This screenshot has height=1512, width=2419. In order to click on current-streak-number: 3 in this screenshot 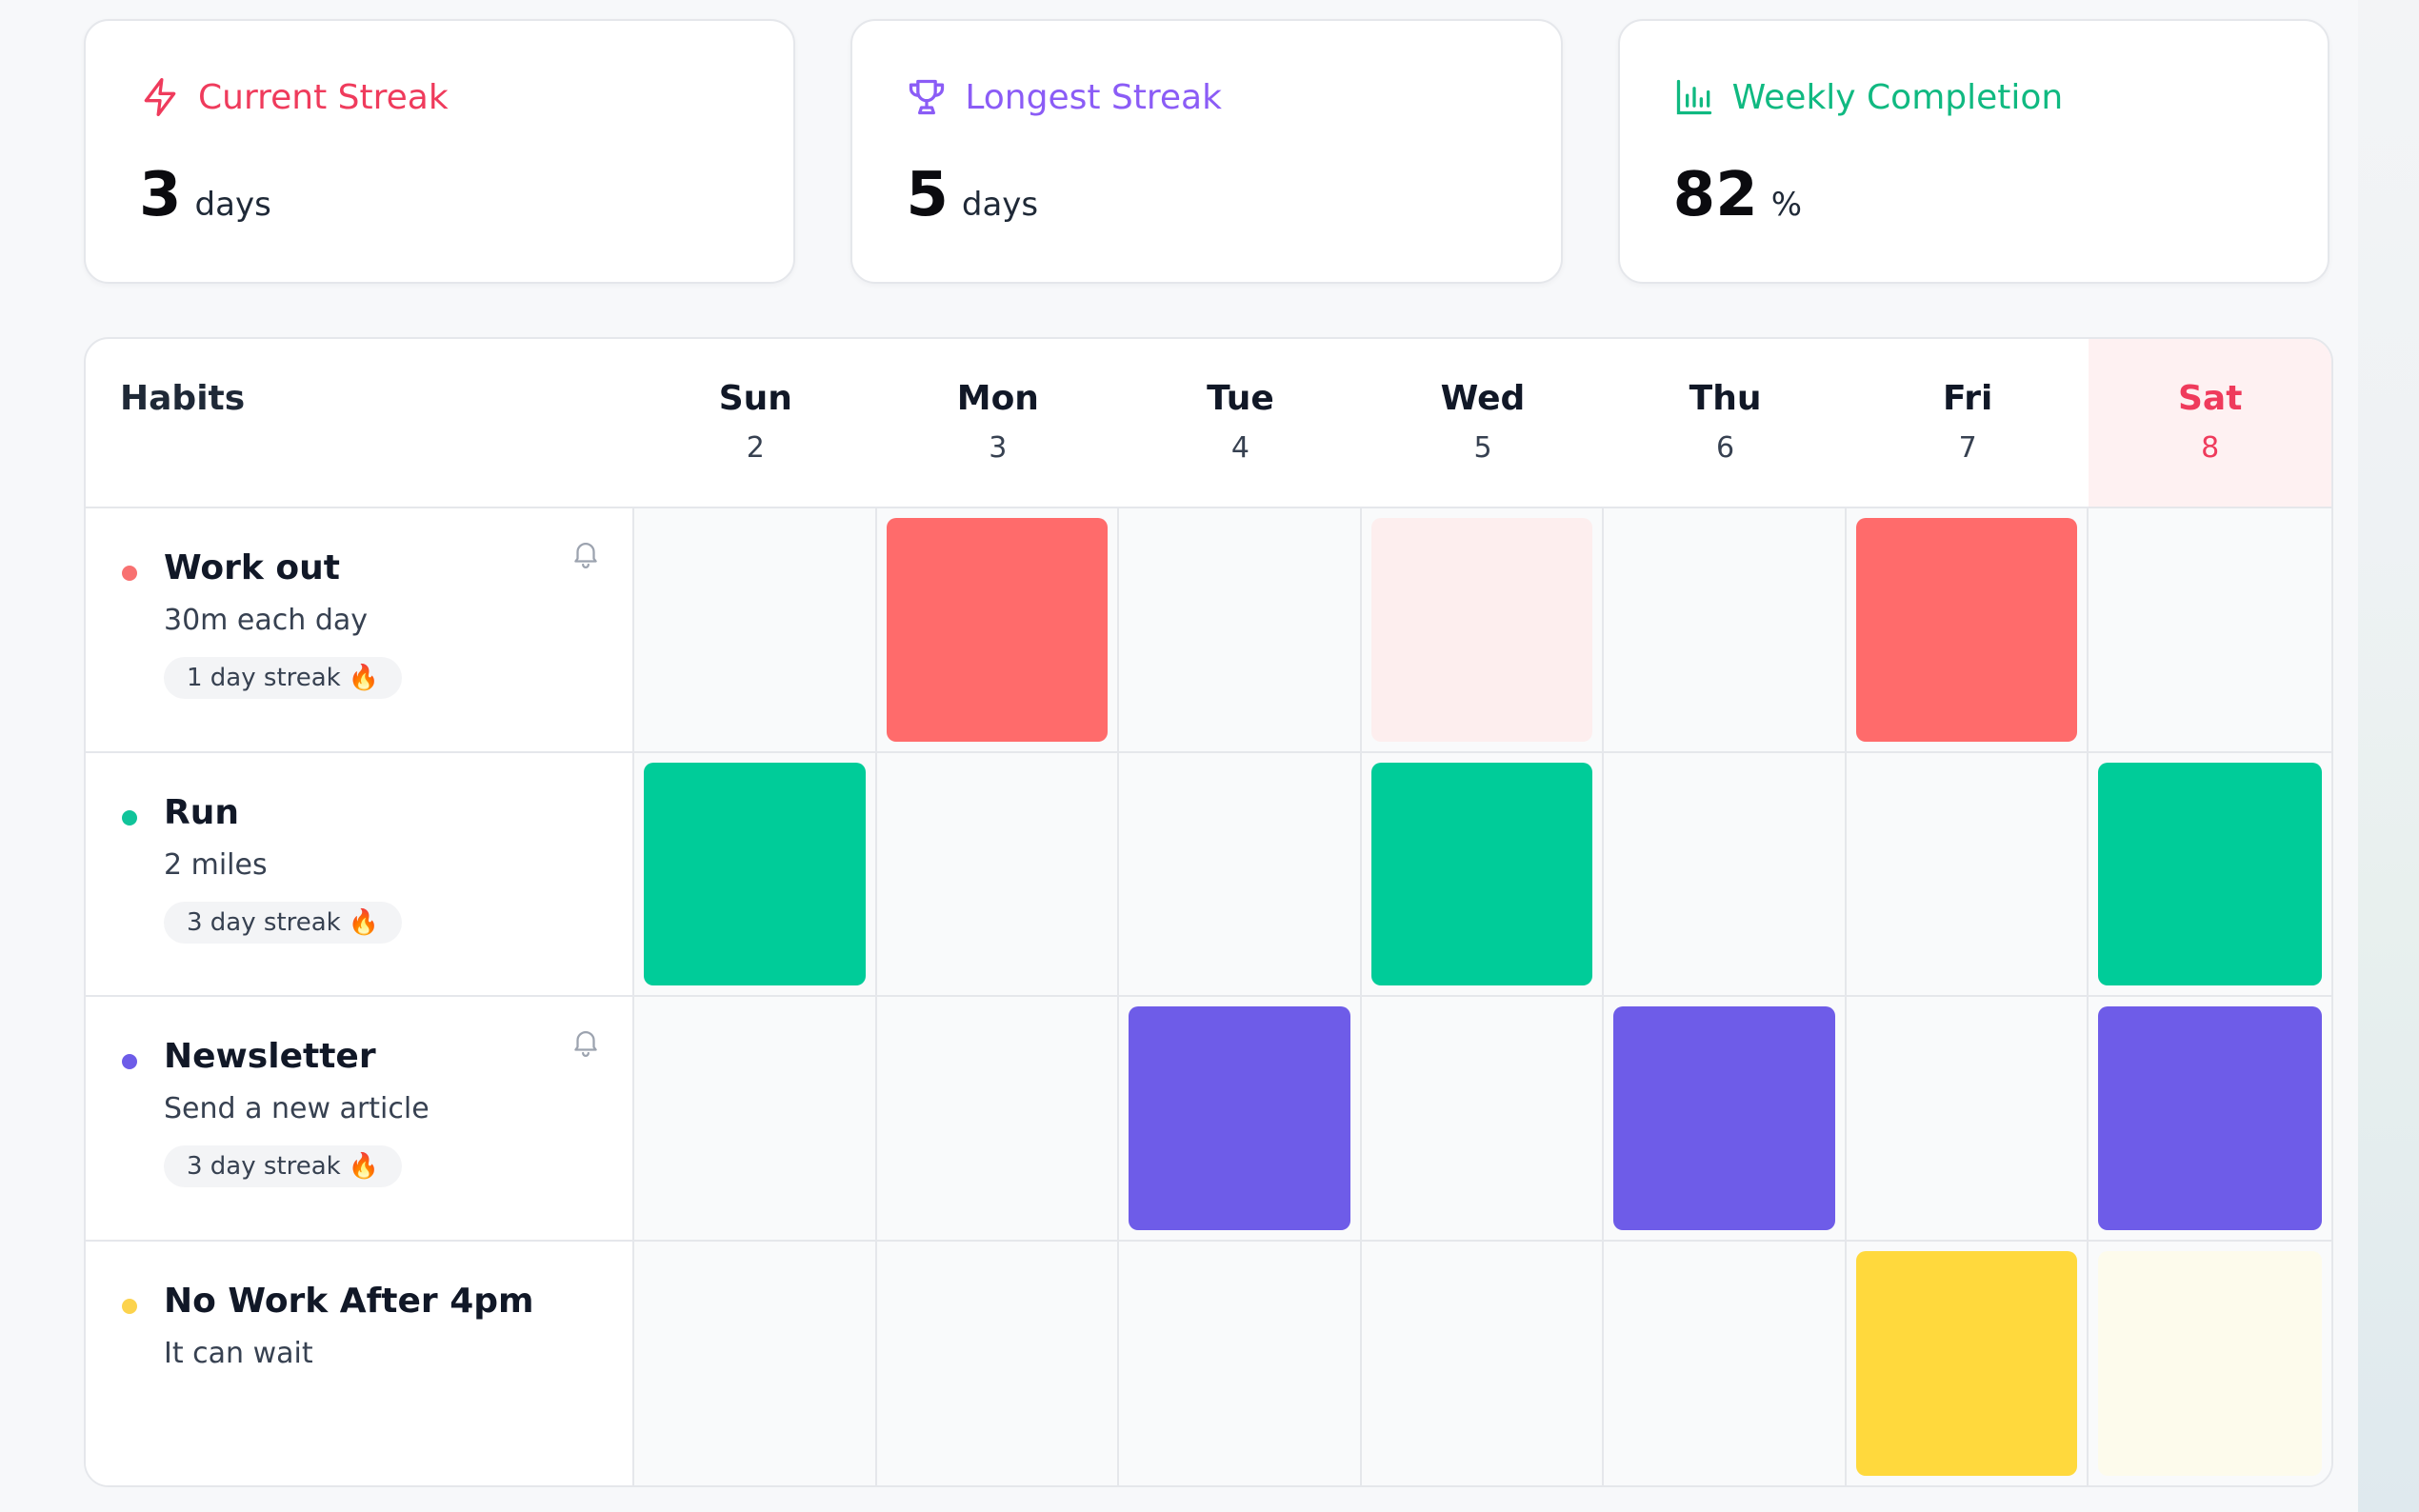, I will do `click(160, 195)`.